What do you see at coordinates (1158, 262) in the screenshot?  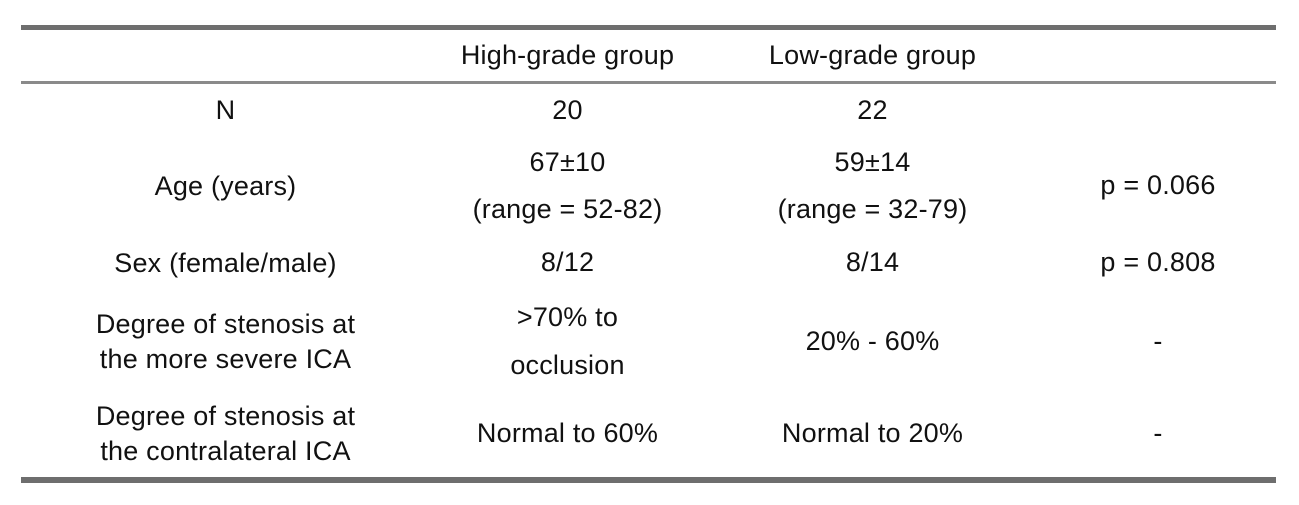 I see `cell-p-value: p = 0.808` at bounding box center [1158, 262].